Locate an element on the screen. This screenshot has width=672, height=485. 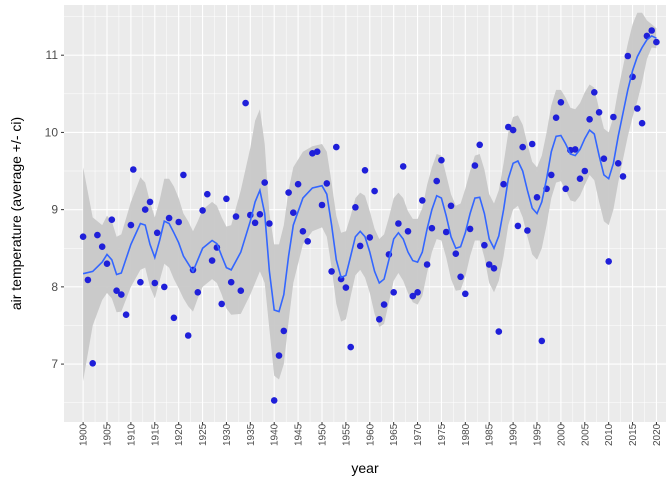
x-tick-label: 1975 is located at coordinates (442, 434).